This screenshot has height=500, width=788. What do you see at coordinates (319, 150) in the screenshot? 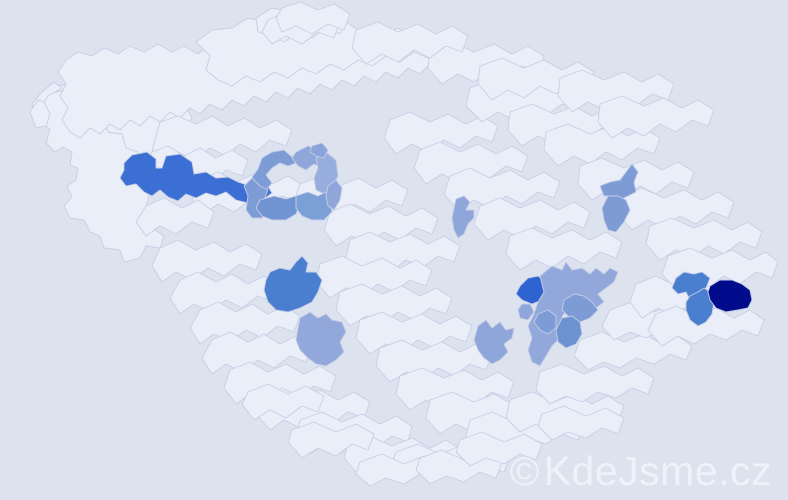
I see `district-highlight-nymburk` at bounding box center [319, 150].